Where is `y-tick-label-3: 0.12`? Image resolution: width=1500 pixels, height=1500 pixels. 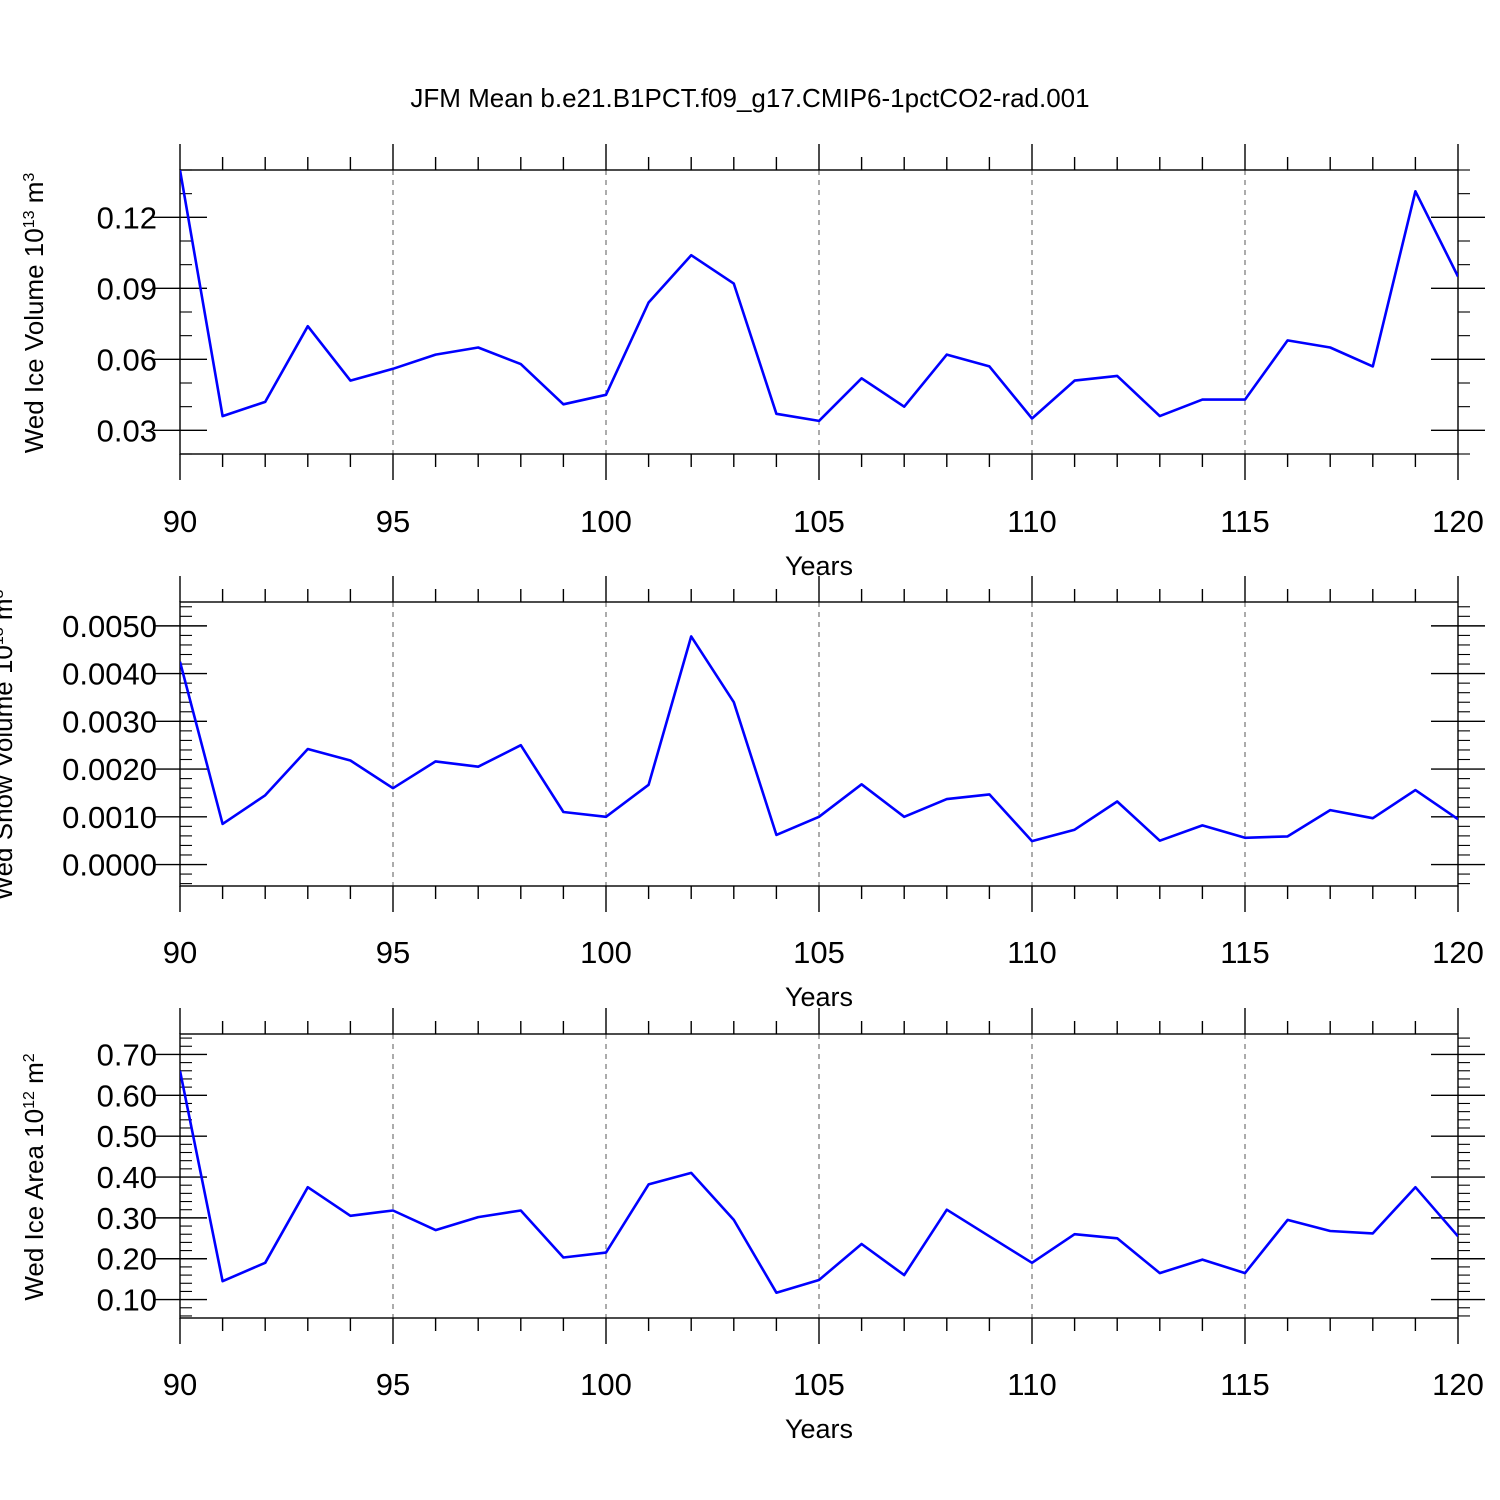
y-tick-label-3: 0.12 is located at coordinates (127, 217).